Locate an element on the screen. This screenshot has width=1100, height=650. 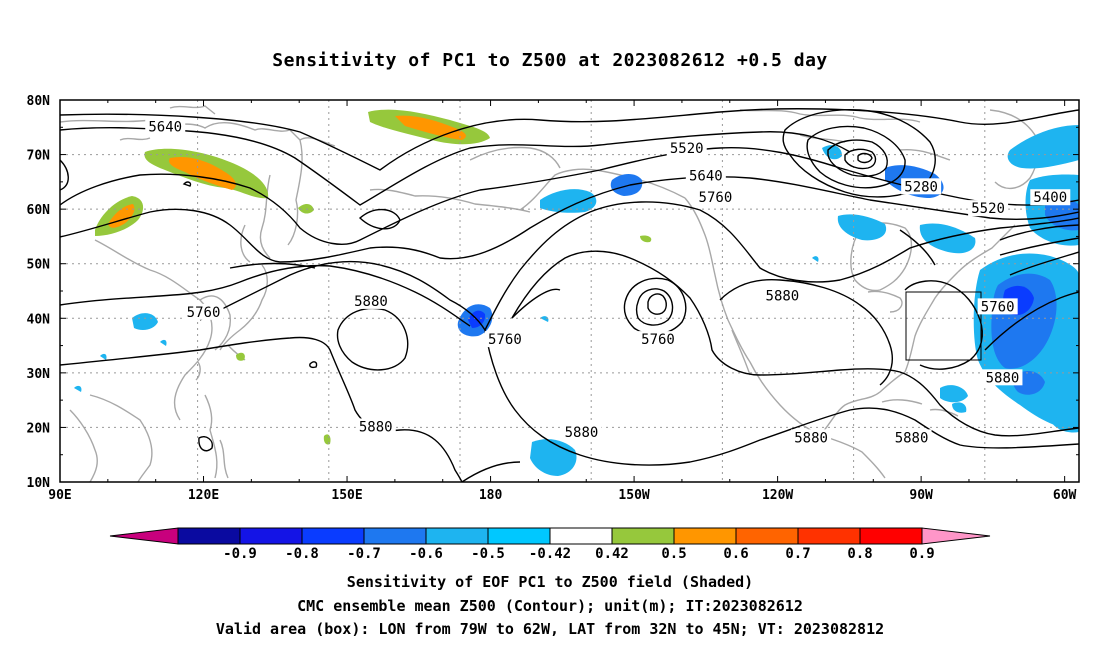
lat-label: 40N is located at coordinates (39, 319).